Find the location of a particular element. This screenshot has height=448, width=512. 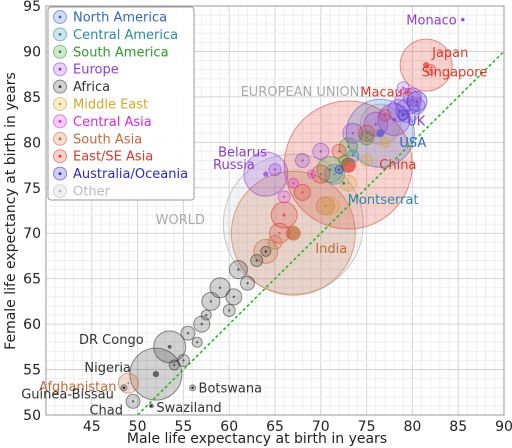

legend-label: Africa is located at coordinates (91, 87).